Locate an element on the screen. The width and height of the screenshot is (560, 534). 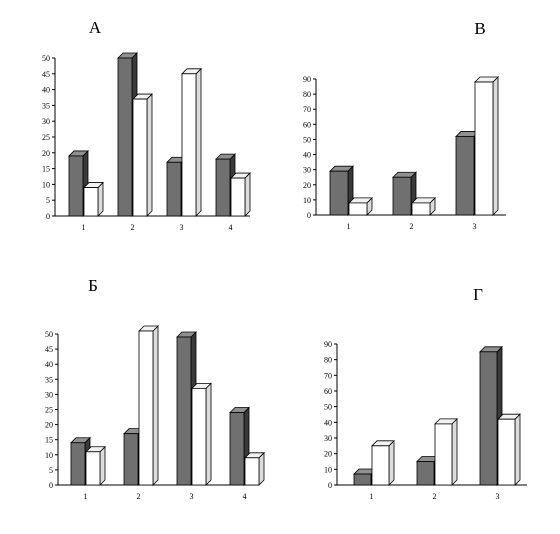
chart-panel: А 0 5 10 15 20 25 30 35 40 45 50 1 2 3 4 is located at coordinates (146, 125).